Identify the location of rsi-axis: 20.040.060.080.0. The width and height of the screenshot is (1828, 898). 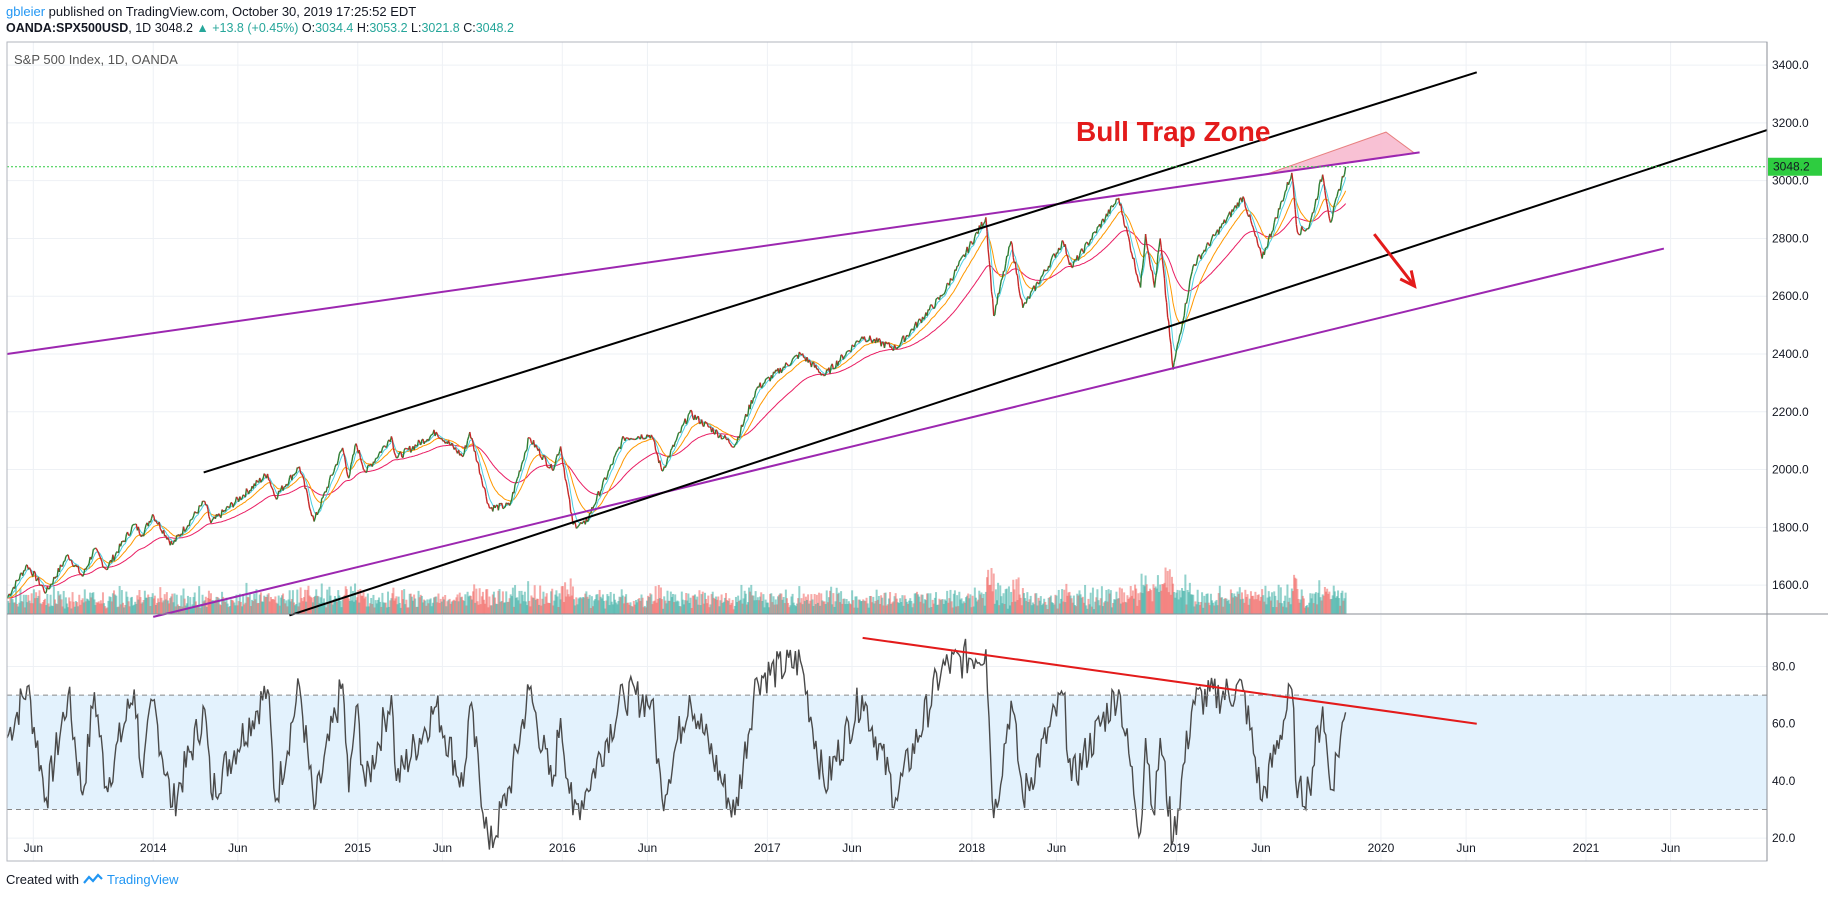
(1784, 752).